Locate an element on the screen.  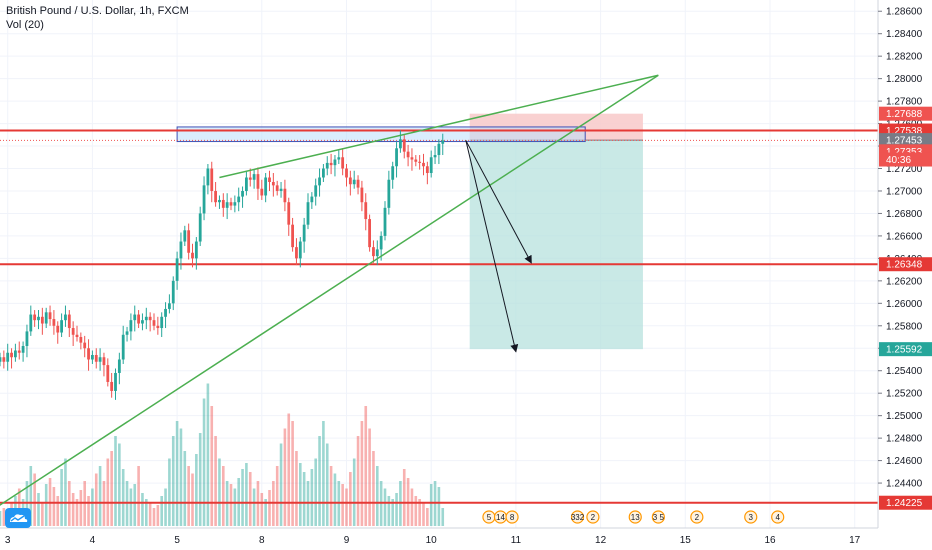
volume-indicator-label: Vol (20) is located at coordinates (25, 25).